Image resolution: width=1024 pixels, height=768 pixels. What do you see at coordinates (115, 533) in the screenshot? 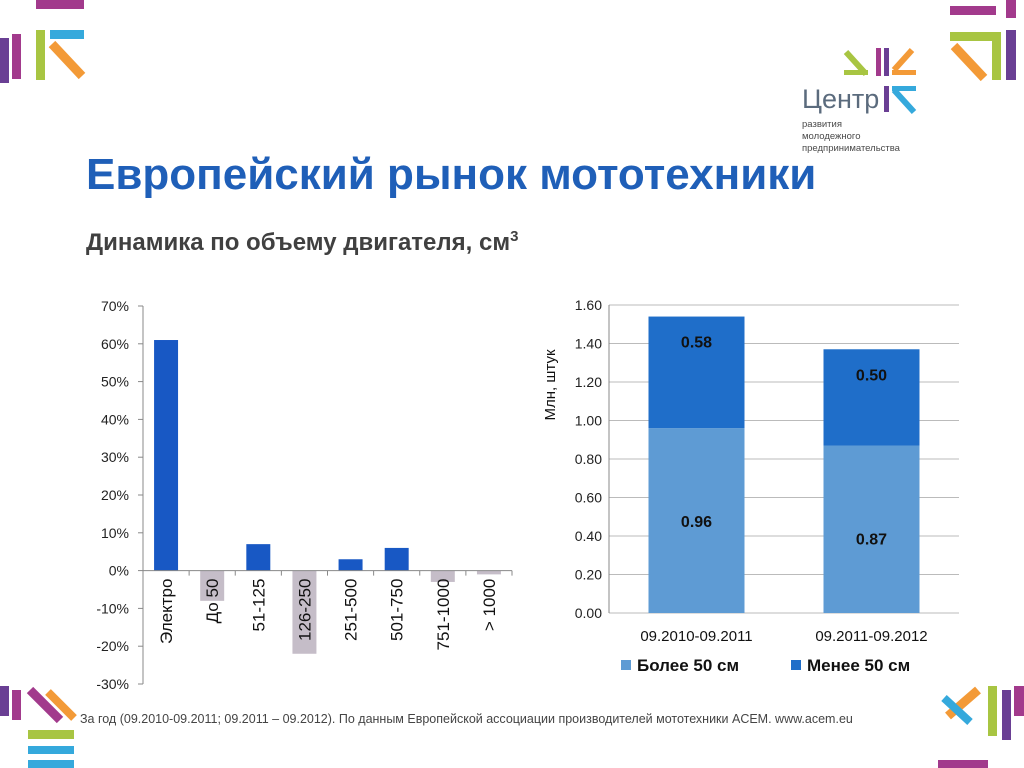
I see `y-tick-label: 10%` at bounding box center [115, 533].